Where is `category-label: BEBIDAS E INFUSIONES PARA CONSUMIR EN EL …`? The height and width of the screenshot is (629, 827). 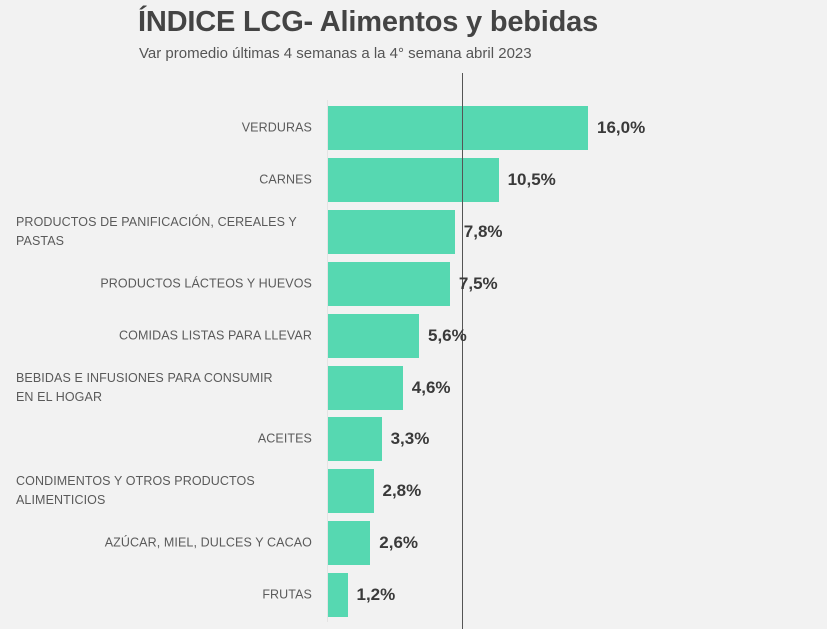
category-label: BEBIDAS E INFUSIONES PARA CONSUMIR EN EL … is located at coordinates (164, 388).